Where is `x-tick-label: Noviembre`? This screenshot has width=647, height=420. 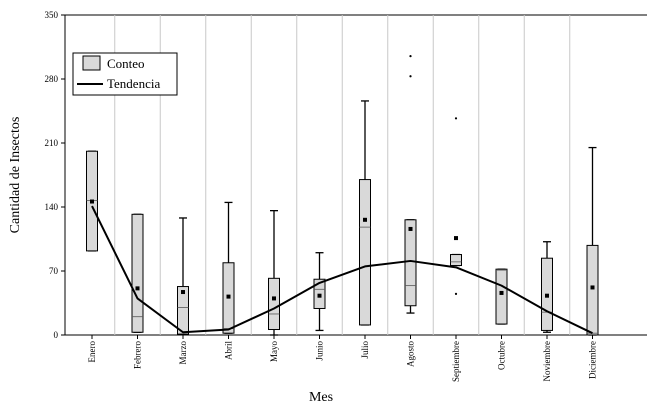
x-tick-label: Noviembre is located at coordinates (547, 361).